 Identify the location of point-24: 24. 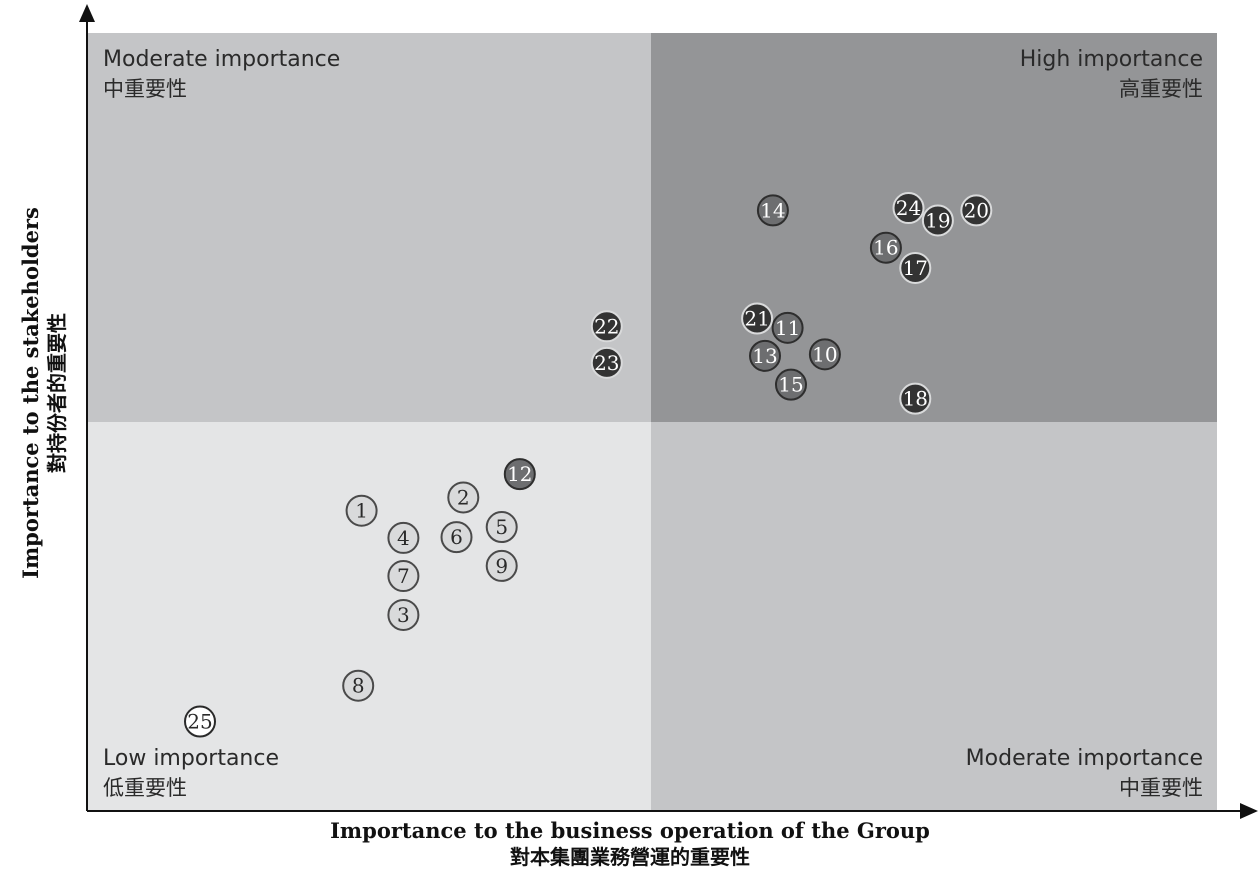
(908, 208).